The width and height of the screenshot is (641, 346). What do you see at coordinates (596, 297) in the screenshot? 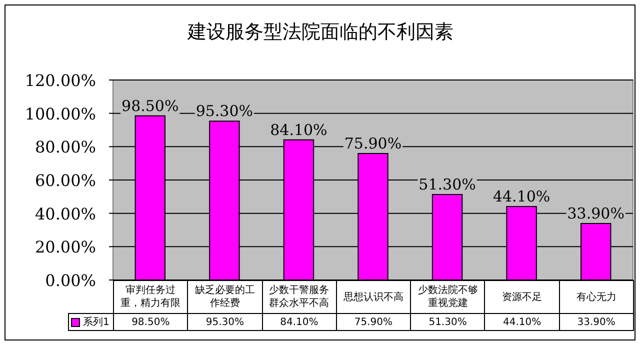
I see `x-tick-label: 有心无力` at bounding box center [596, 297].